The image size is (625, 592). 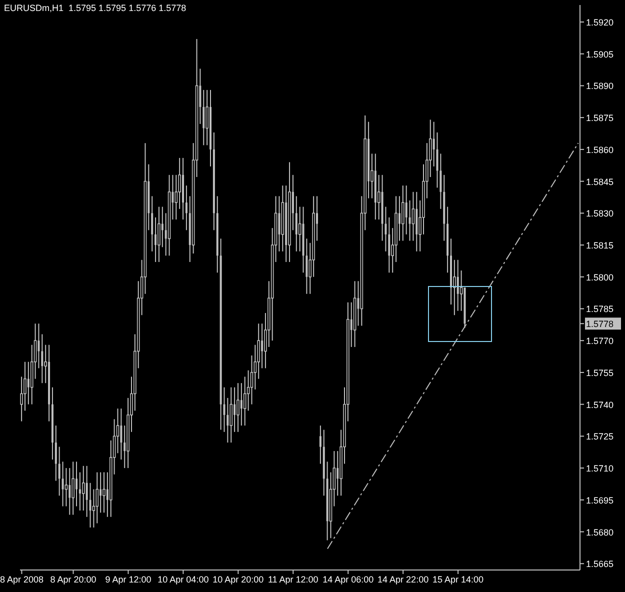 I want to click on y-tick-label: 1.5755, so click(x=600, y=373).